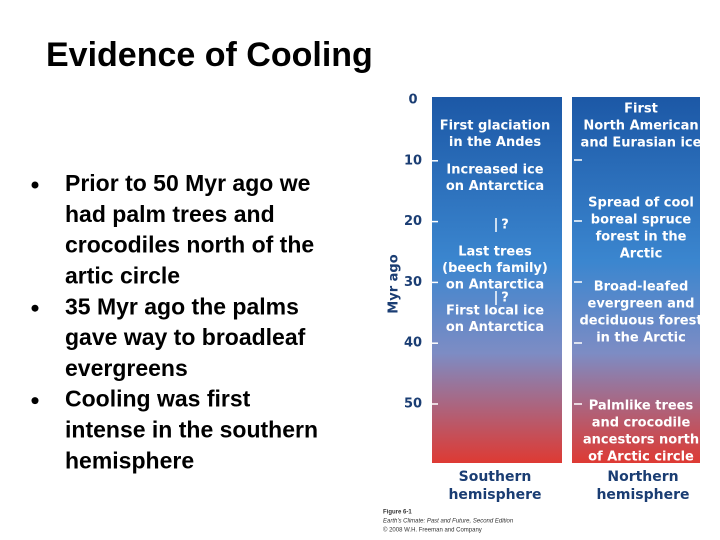 This screenshot has height=540, width=720. I want to click on southern-label: in the Andes, so click(495, 142).